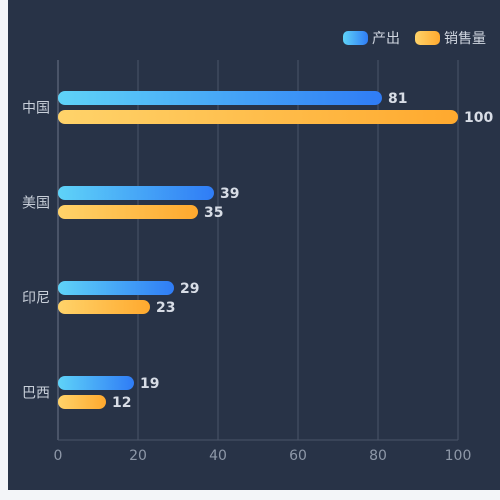  Describe the element at coordinates (36, 109) in the screenshot. I see `category-label: 中国` at that location.